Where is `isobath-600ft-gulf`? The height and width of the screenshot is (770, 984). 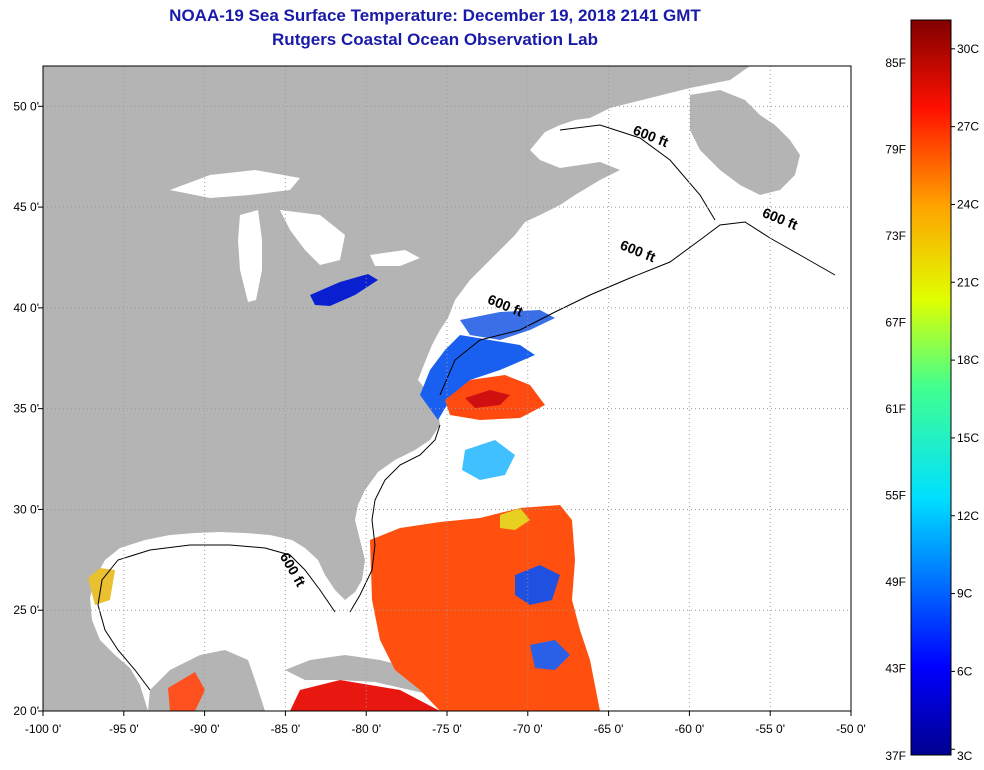
isobath-600ft-gulf is located at coordinates (216, 617).